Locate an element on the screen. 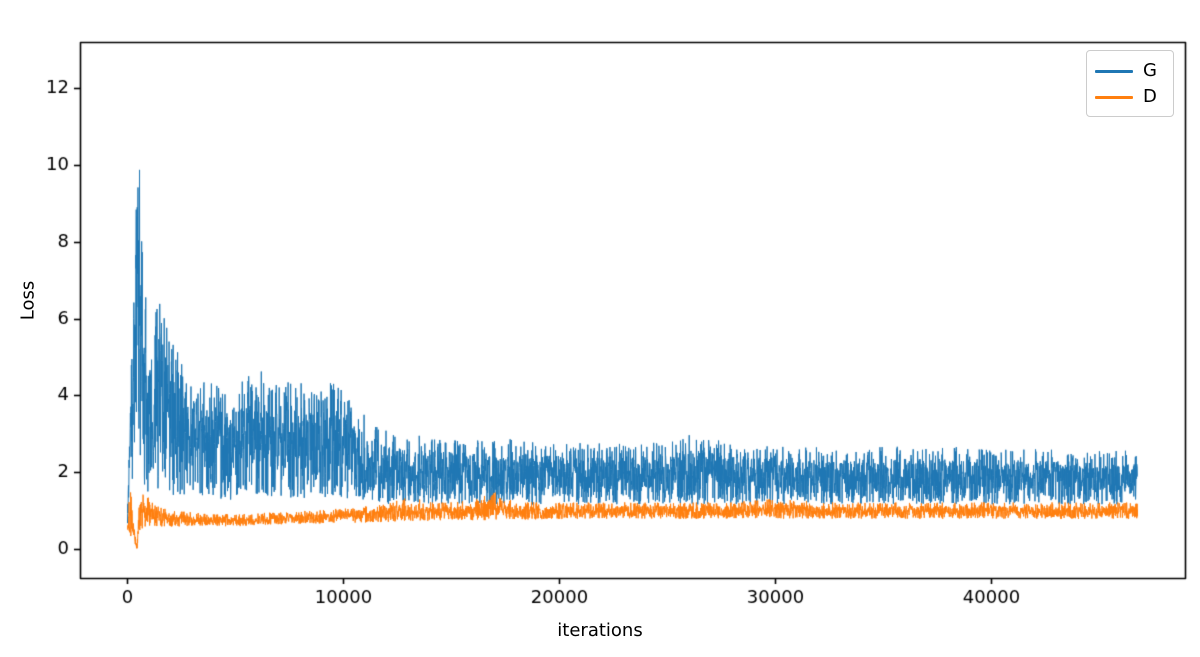 The image size is (1200, 657). legend-entry-g: G is located at coordinates (1130, 71).